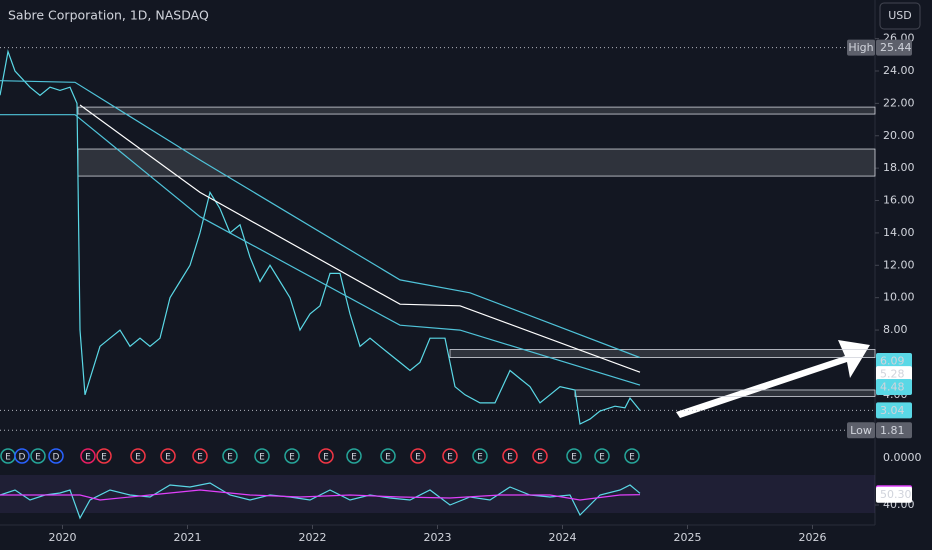 This screenshot has height=550, width=932. I want to click on x-tick-label: 2026, so click(813, 537).